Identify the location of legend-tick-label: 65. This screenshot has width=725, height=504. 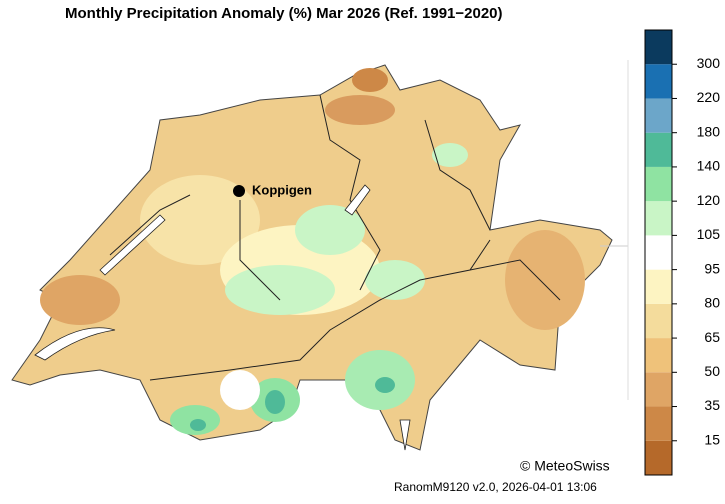
(712, 337).